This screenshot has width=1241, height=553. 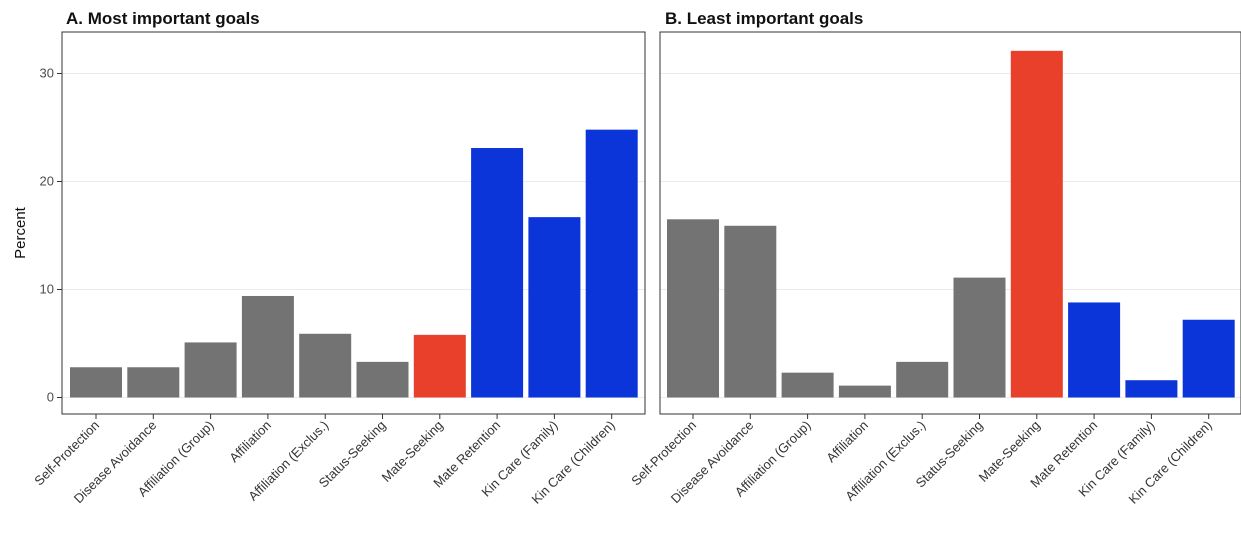 What do you see at coordinates (50, 397) in the screenshot?
I see `y-tick-label-0: 0` at bounding box center [50, 397].